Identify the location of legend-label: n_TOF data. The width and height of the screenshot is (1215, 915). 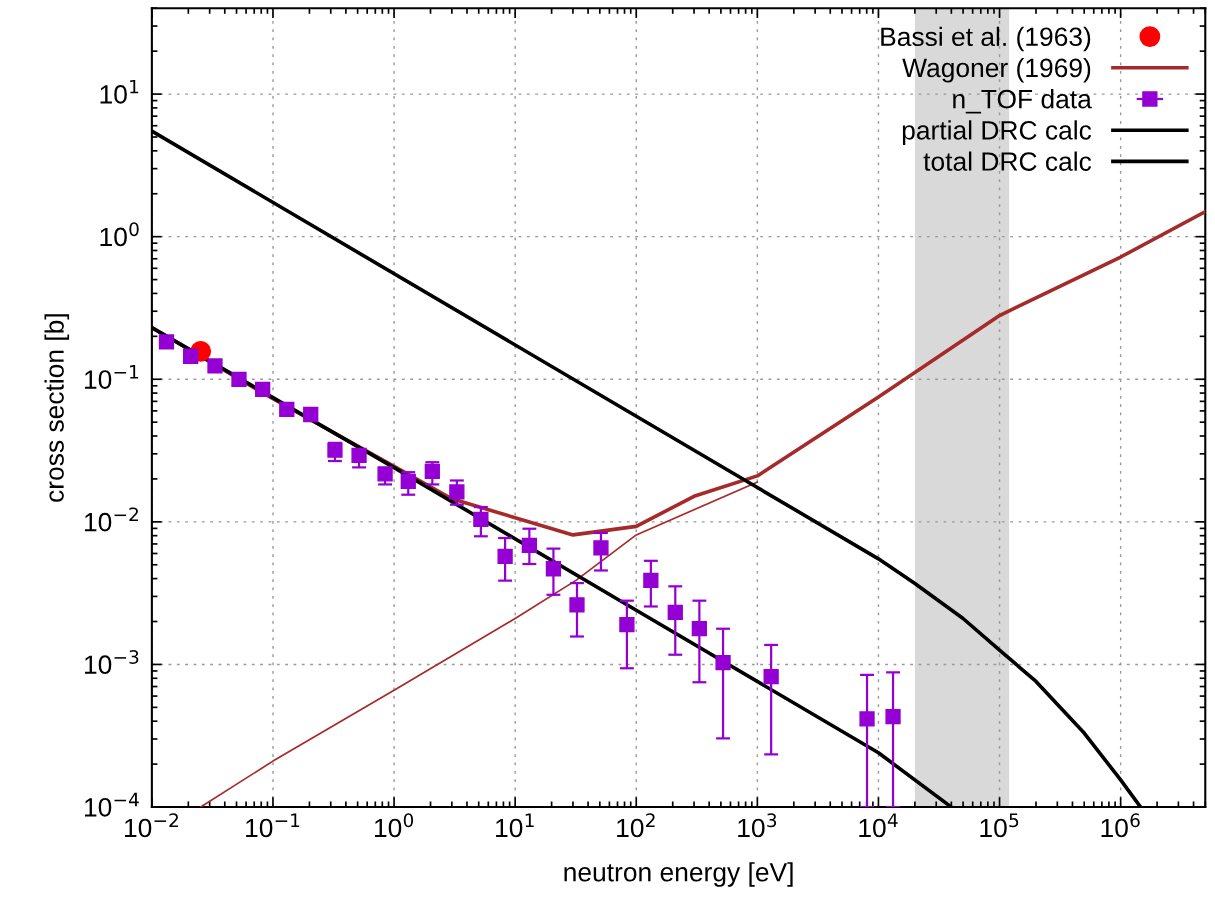
(1022, 101).